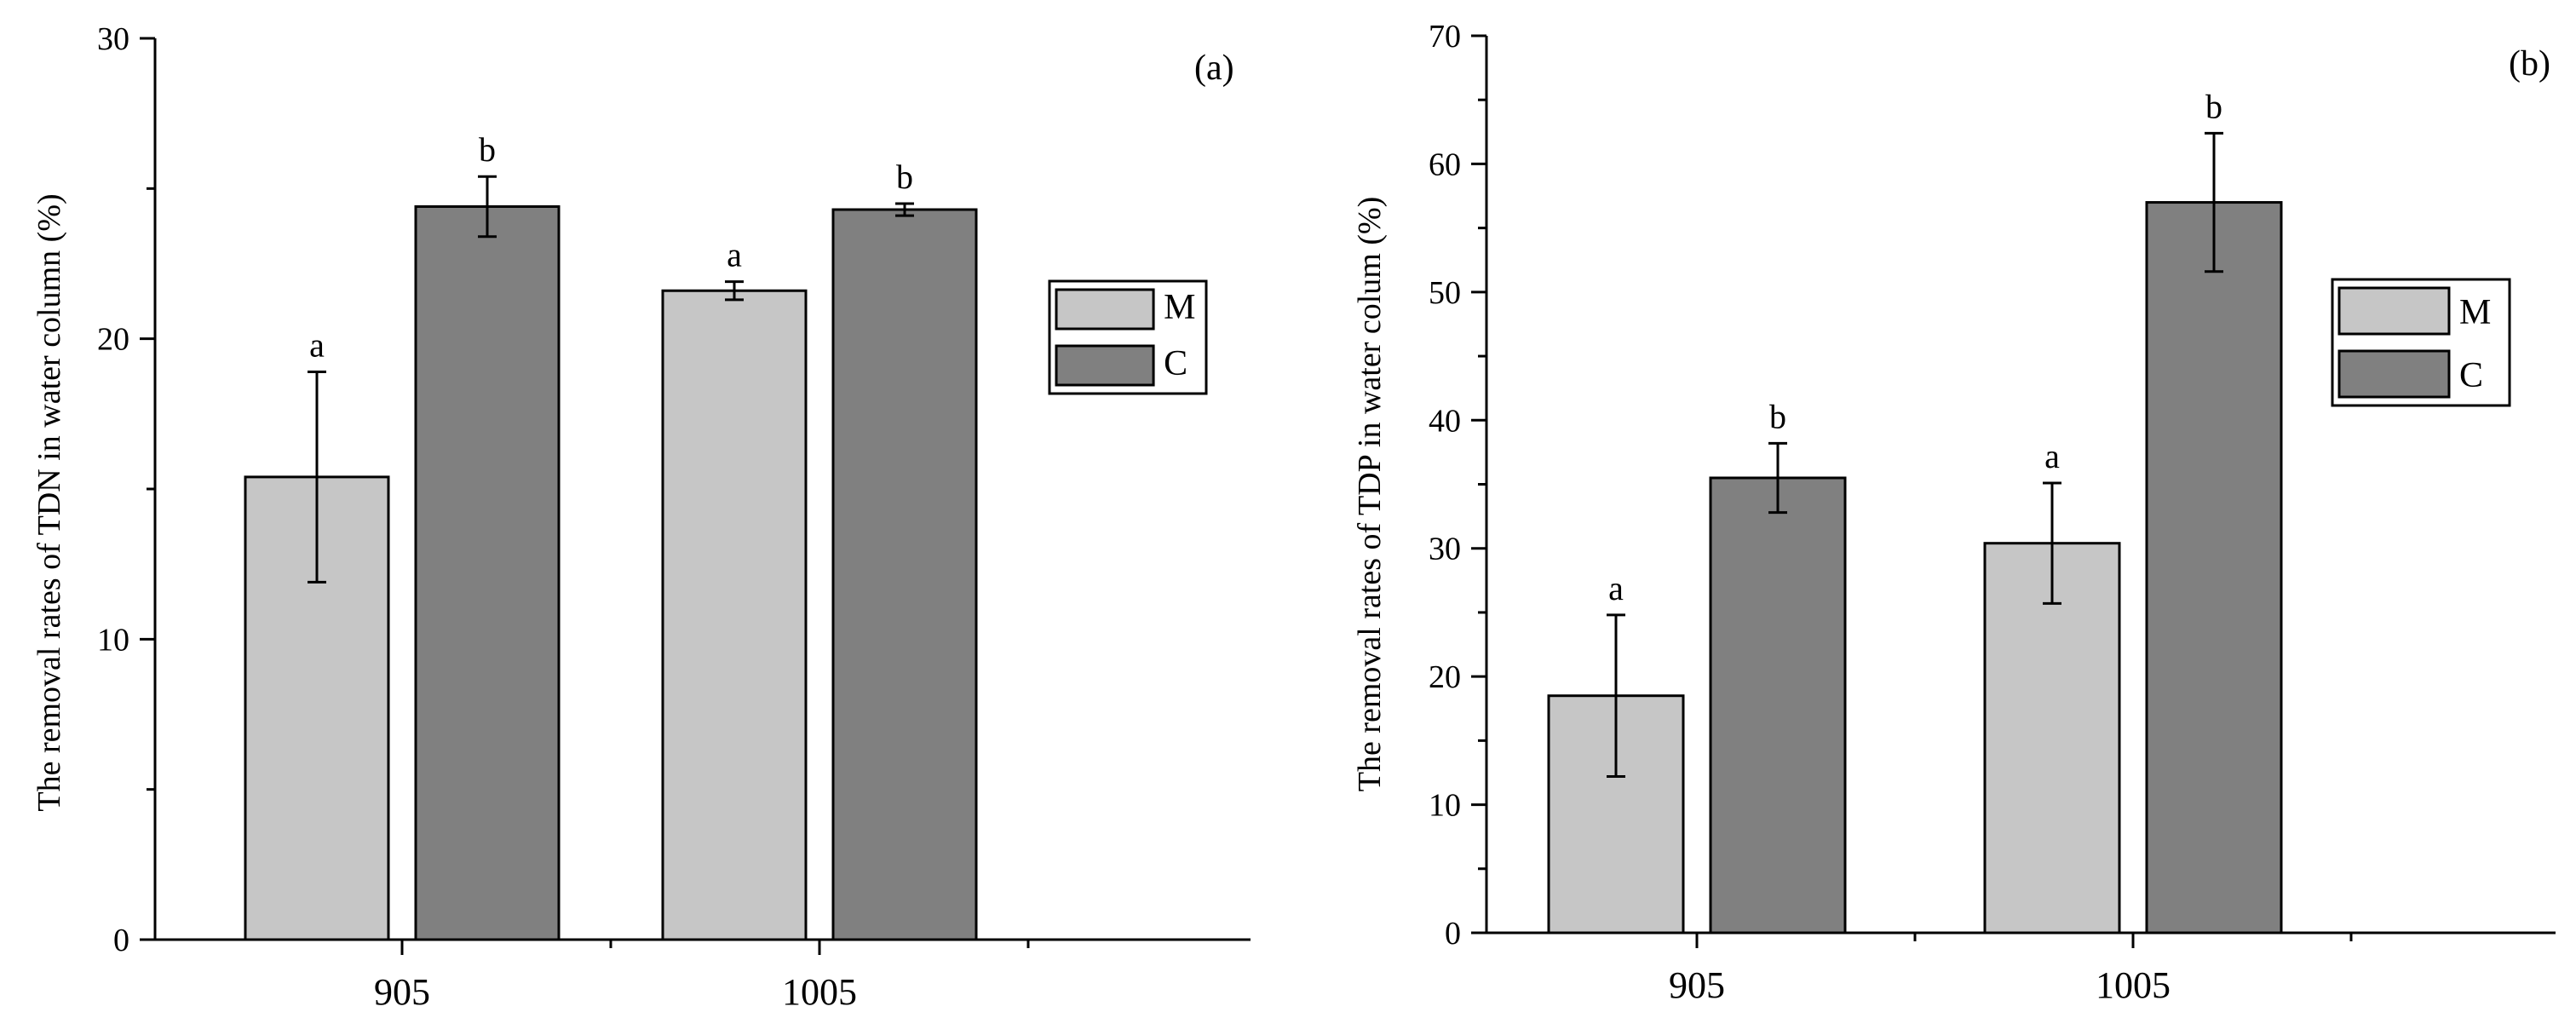 The width and height of the screenshot is (2576, 1018). Describe the element at coordinates (1214, 68) in the screenshot. I see `panel-label-a: (a)` at that location.